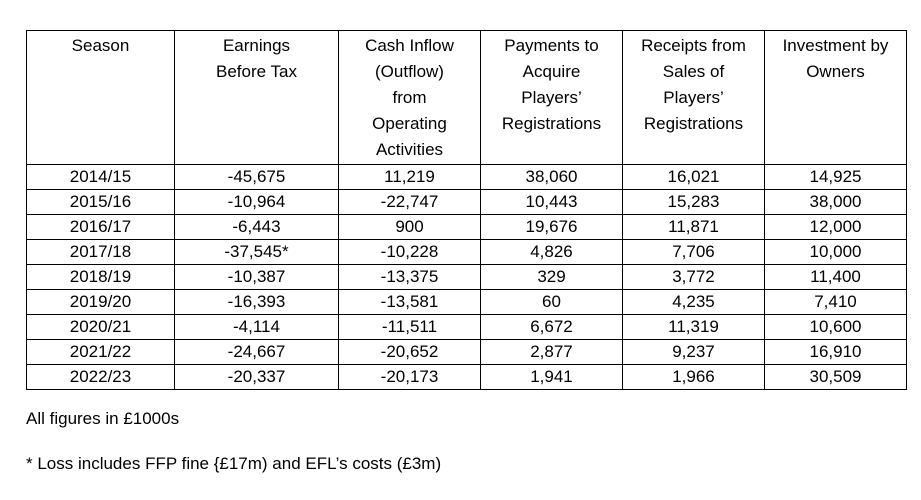 Image resolution: width=921 pixels, height=500 pixels. Describe the element at coordinates (409, 123) in the screenshot. I see `header-line: Operating` at that location.